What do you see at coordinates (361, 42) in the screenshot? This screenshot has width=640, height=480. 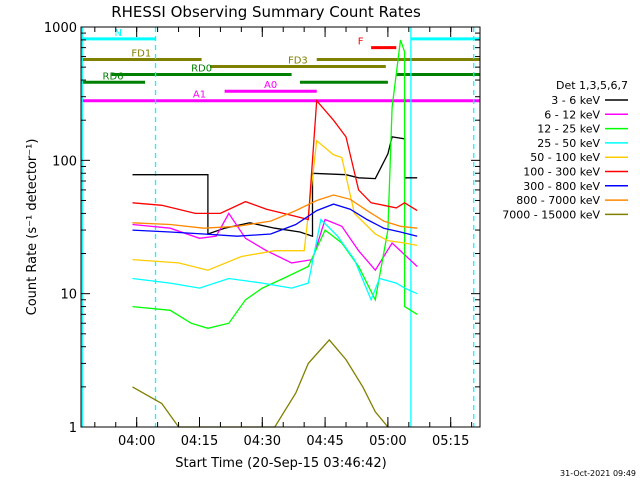 I see `mode-bar-label-f: F` at bounding box center [361, 42].